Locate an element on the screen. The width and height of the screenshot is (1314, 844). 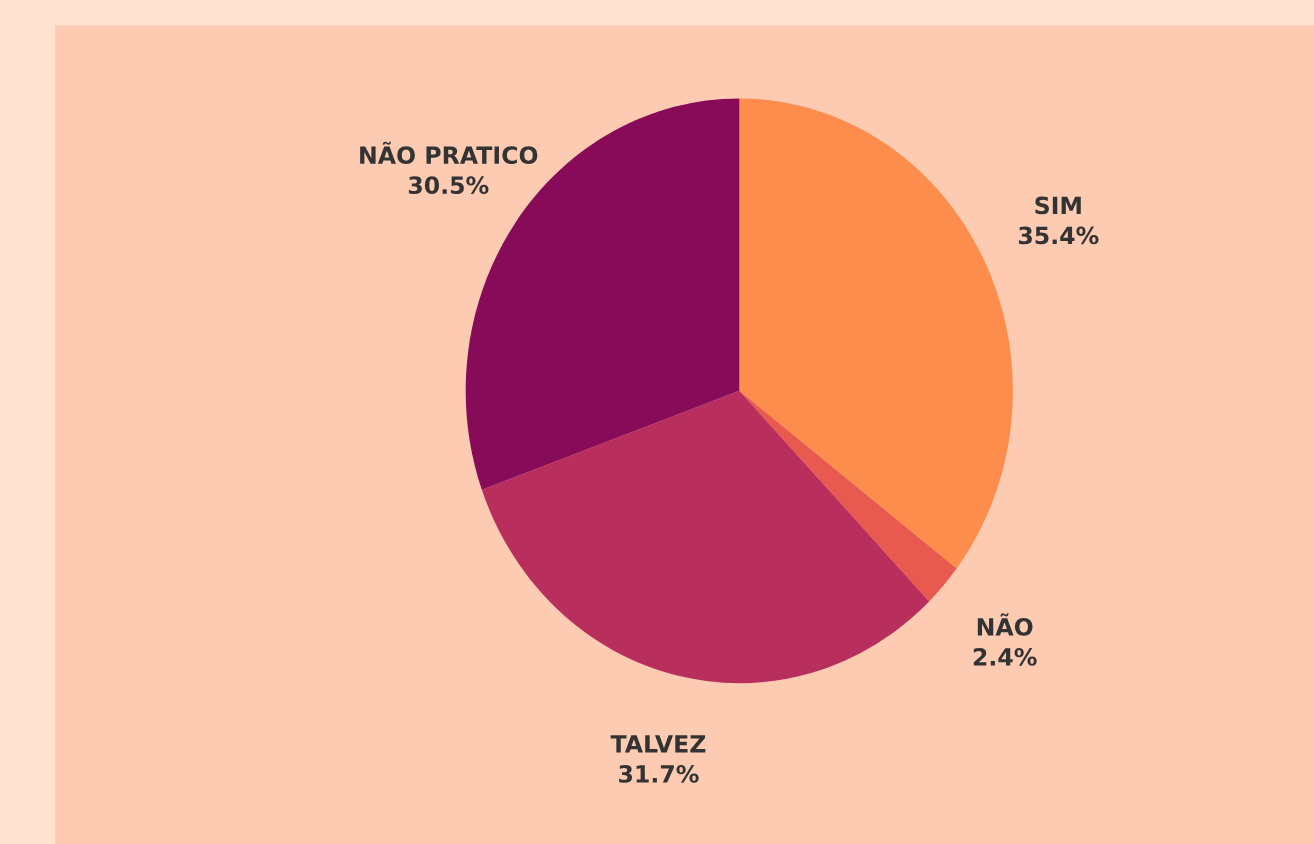
data-label: 2.4% is located at coordinates (1005, 656).